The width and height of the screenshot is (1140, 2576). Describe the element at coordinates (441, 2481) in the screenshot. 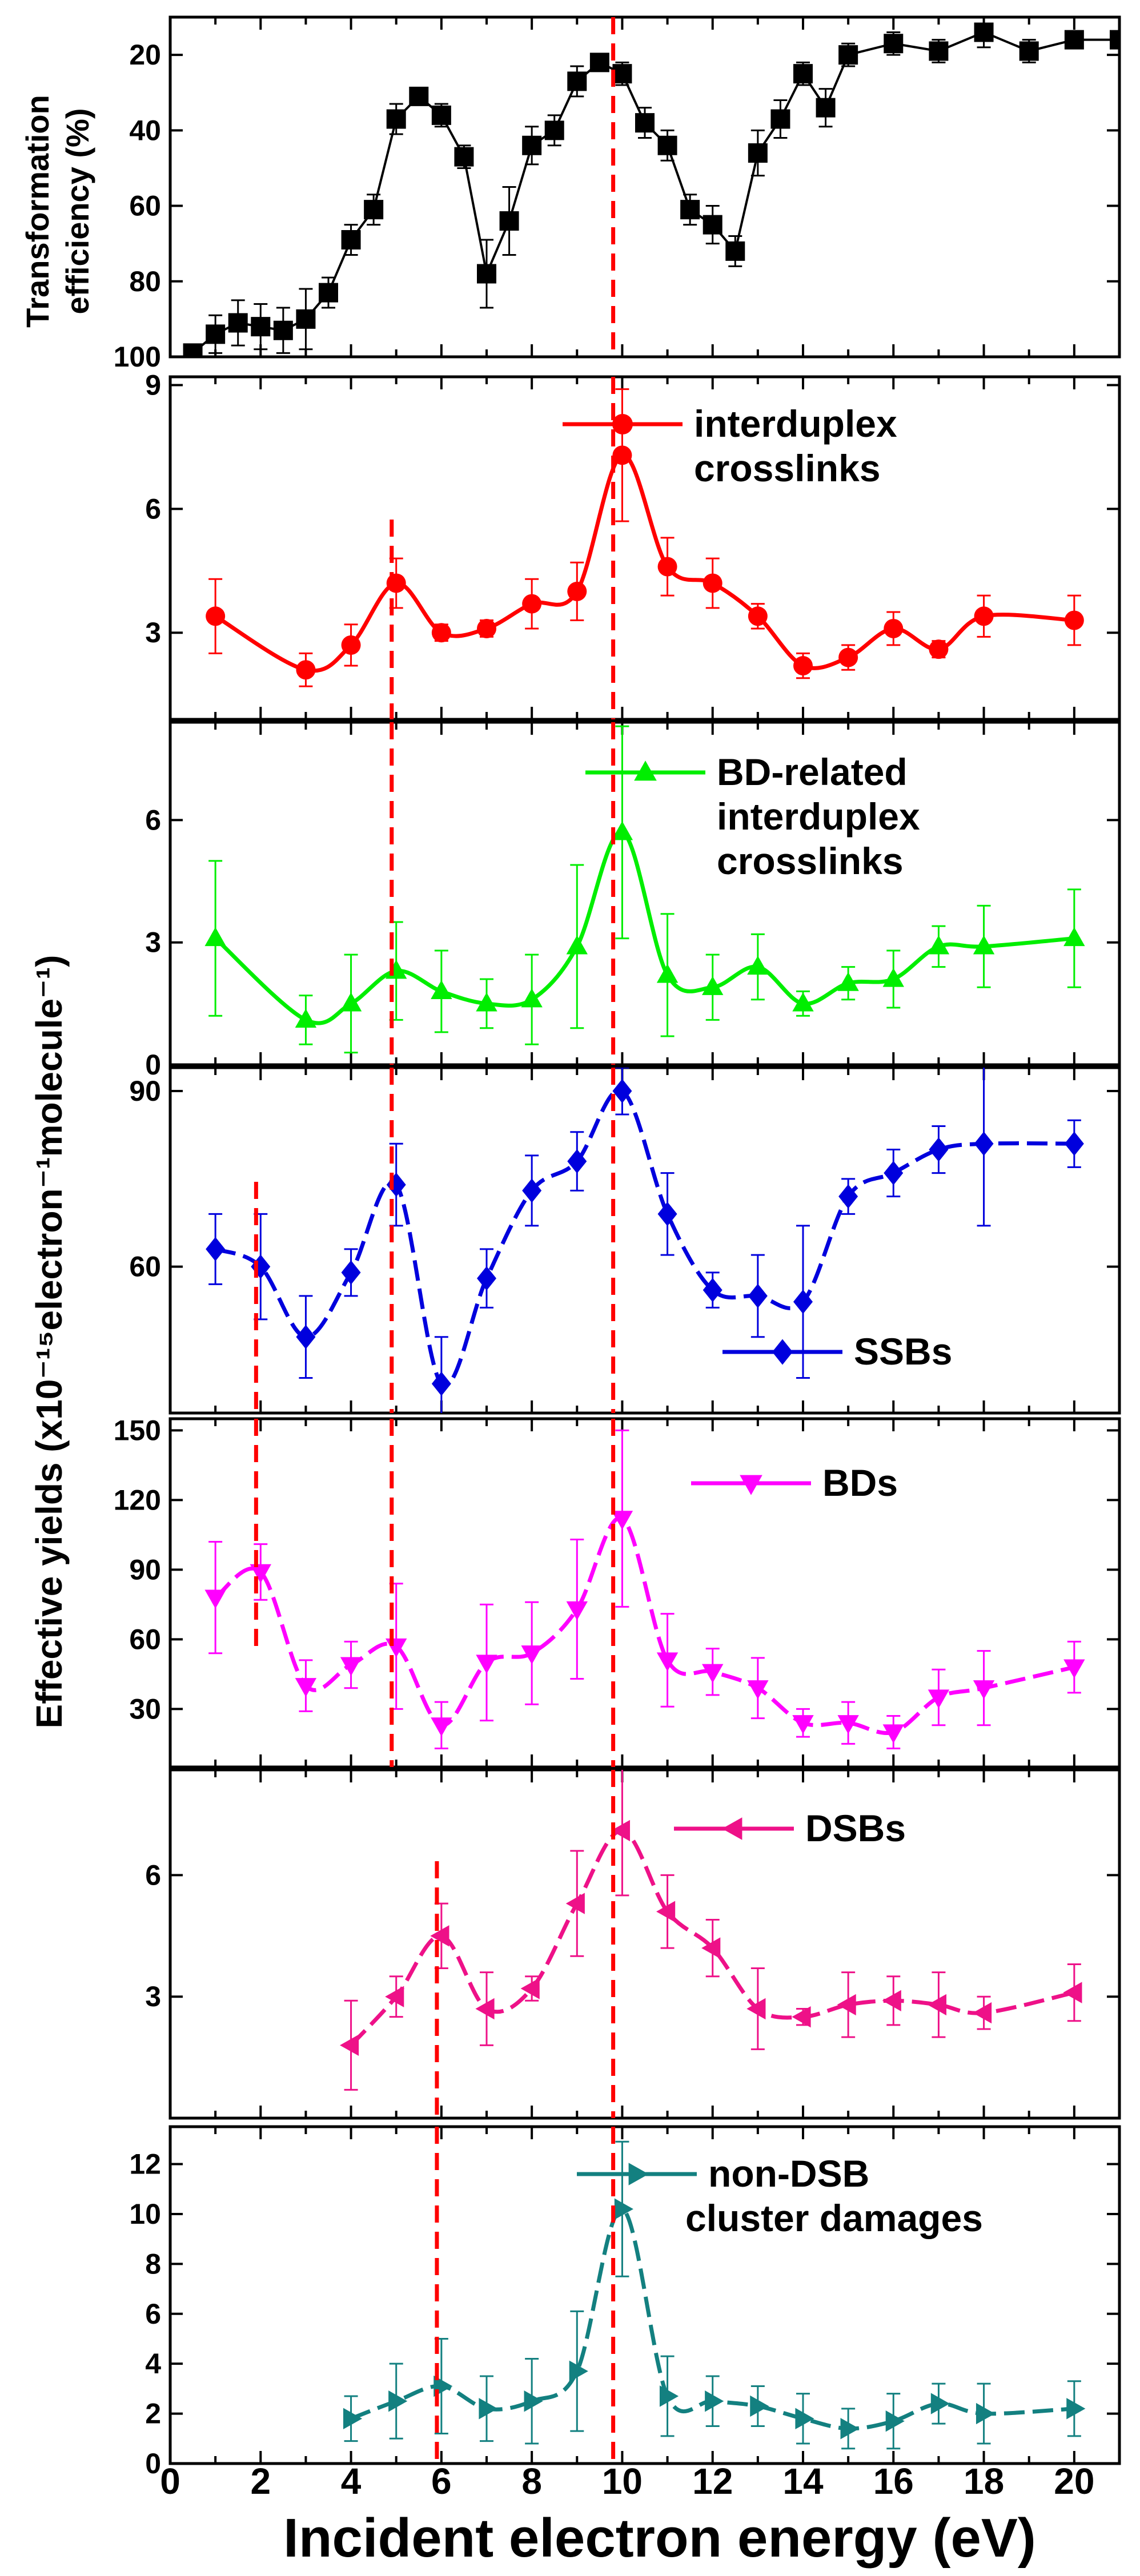

I see `x-tick-label: 6` at that location.